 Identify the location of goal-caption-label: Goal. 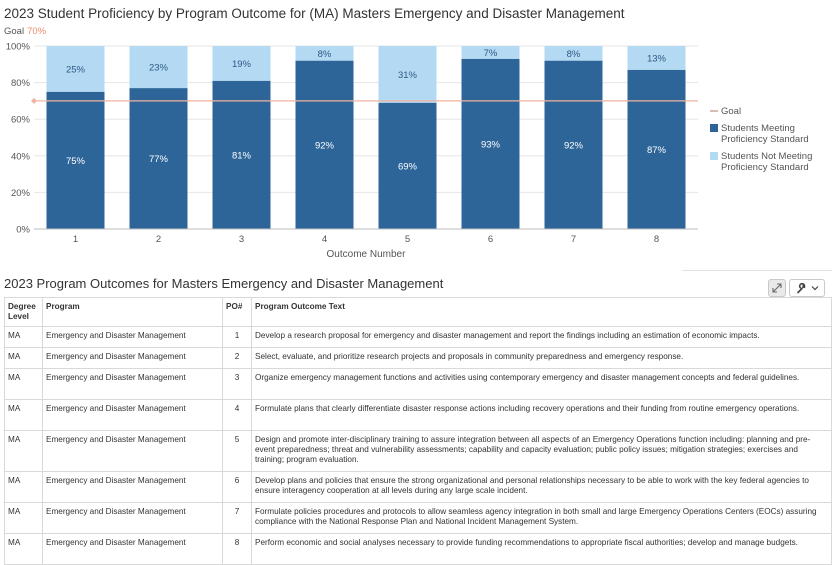
(14, 31).